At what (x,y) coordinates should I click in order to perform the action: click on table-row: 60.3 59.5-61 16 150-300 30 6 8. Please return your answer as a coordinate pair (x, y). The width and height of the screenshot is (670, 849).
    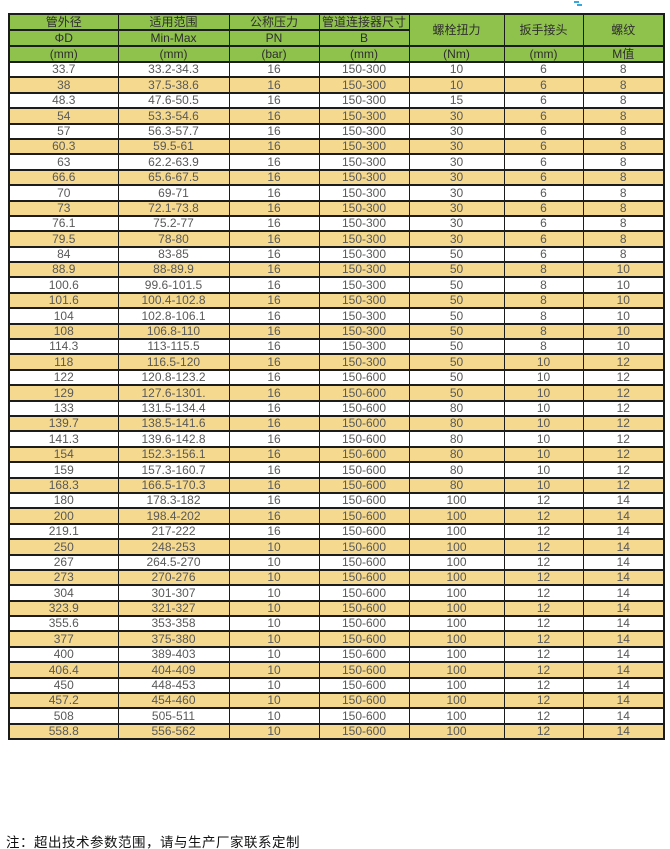
    Looking at the image, I should click on (336, 146).